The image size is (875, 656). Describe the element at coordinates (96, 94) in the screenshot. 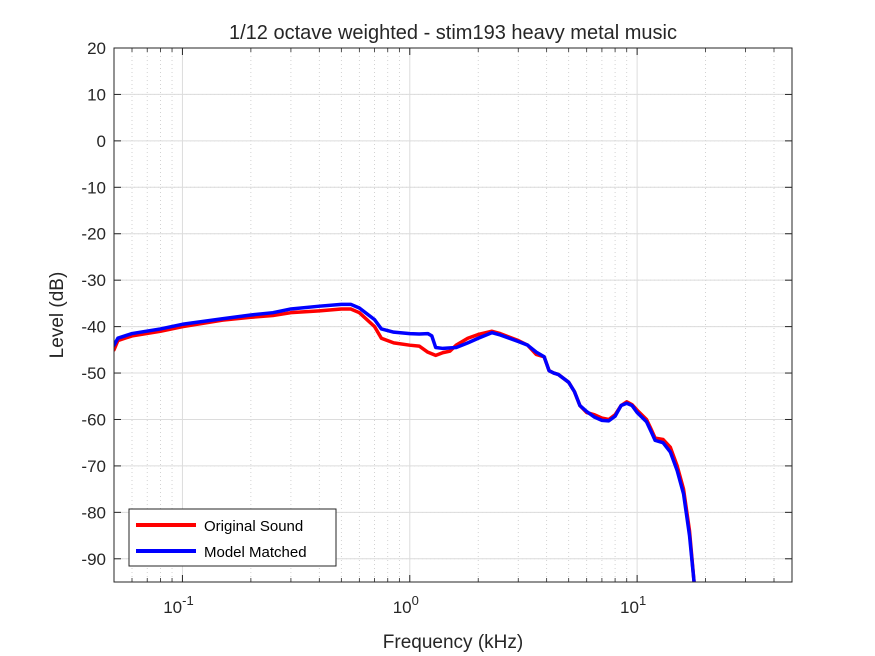

I see `y-tick-label: 10` at that location.